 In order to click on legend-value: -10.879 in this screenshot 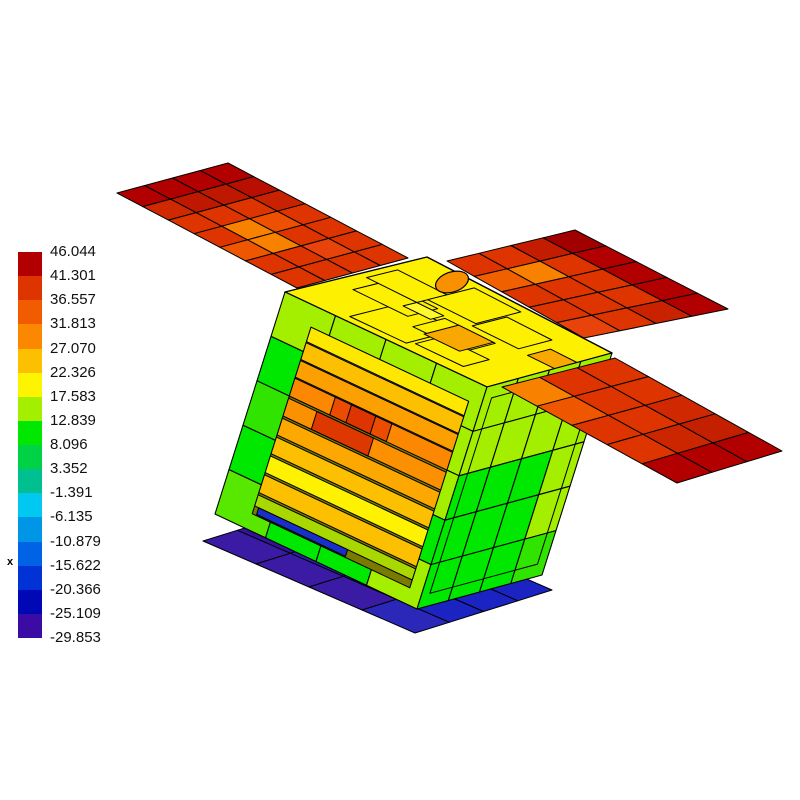, I will do `click(75, 541)`.